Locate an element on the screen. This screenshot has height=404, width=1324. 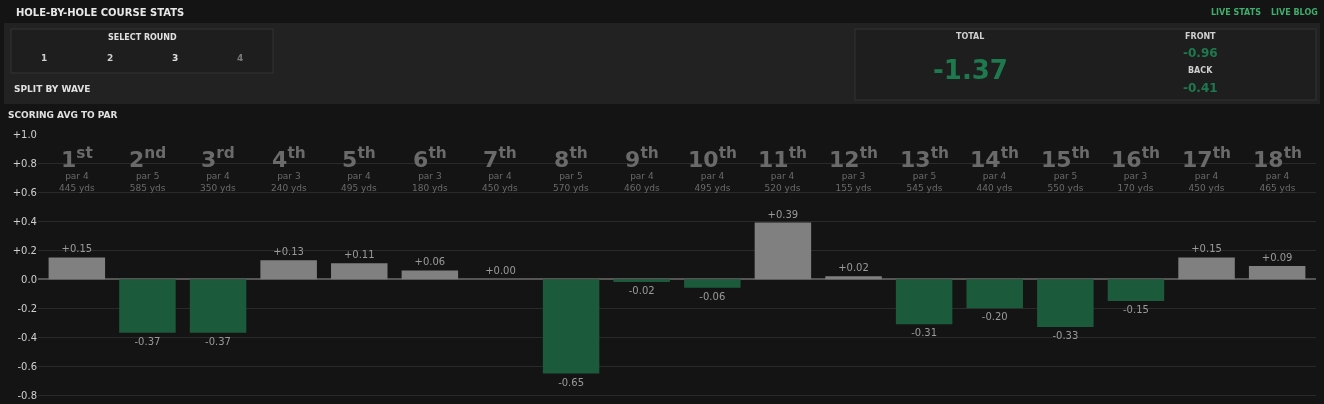
text: -0.41 is located at coordinates (1200, 88).